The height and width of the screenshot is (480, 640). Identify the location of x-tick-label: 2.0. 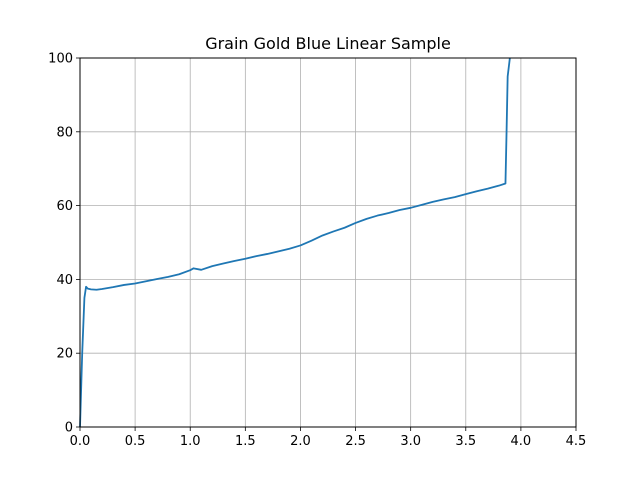
(300, 441).